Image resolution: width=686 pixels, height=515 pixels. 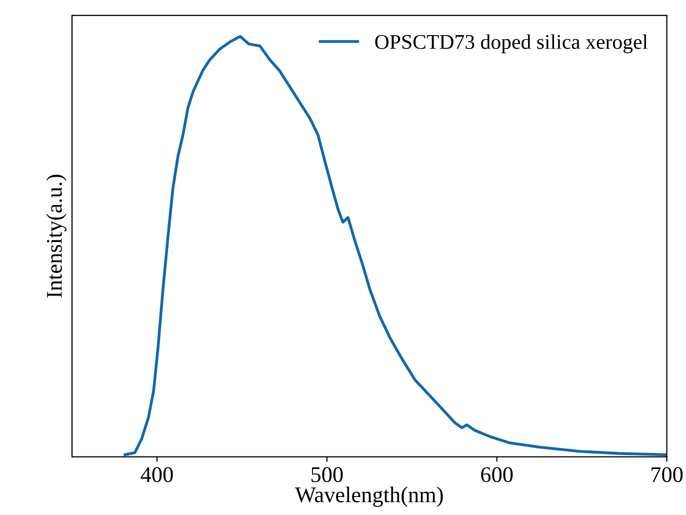 What do you see at coordinates (667, 474) in the screenshot?
I see `x-tick-label: 700` at bounding box center [667, 474].